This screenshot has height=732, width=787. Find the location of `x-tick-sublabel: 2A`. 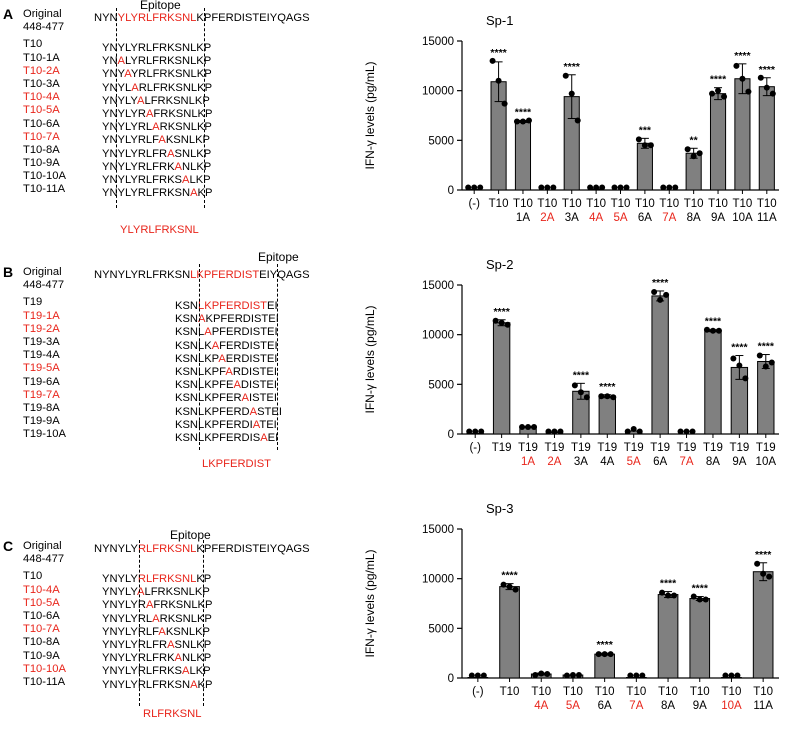

x-tick-sublabel: 2A is located at coordinates (547, 218).